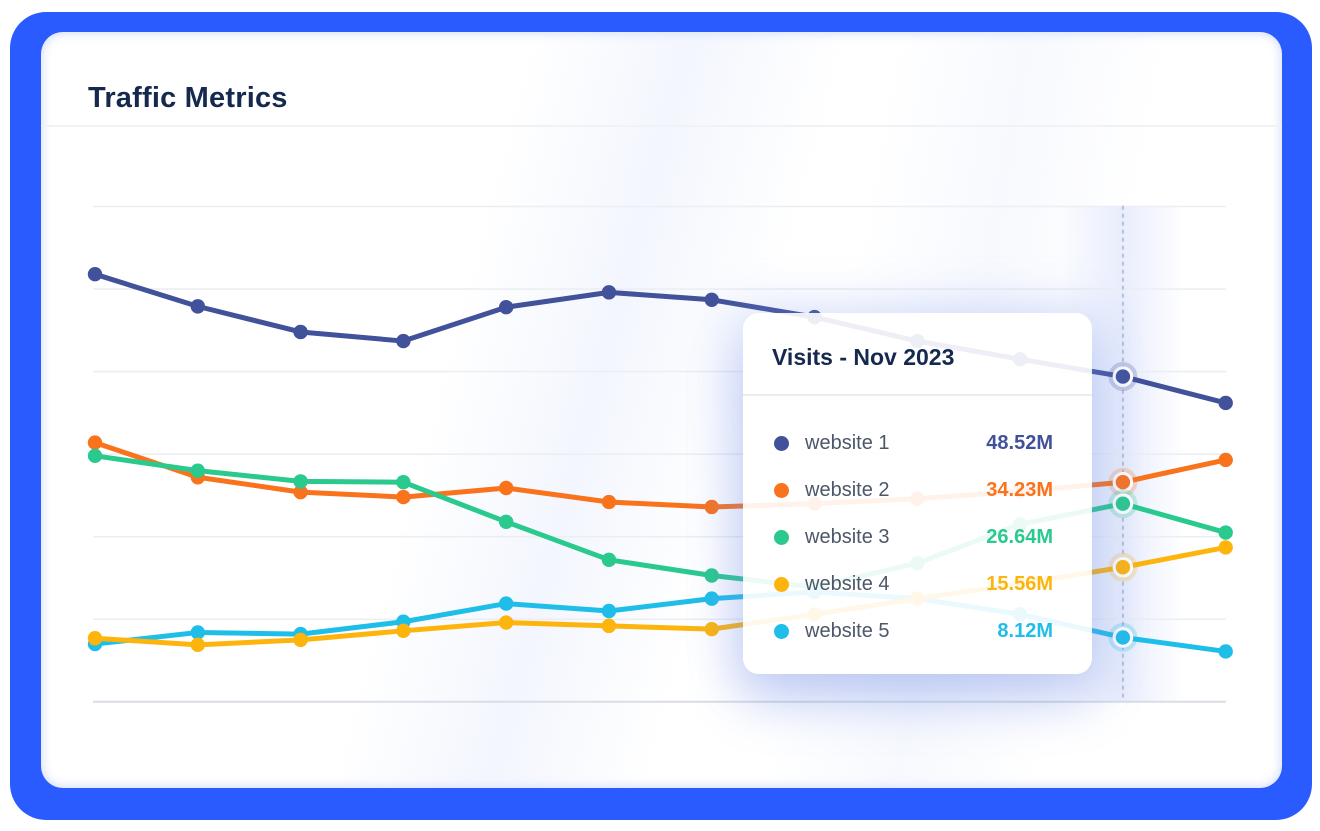 The width and height of the screenshot is (1320, 831). Describe the element at coordinates (1019, 443) in the screenshot. I see `tooltip-series-value: 48.52M` at that location.